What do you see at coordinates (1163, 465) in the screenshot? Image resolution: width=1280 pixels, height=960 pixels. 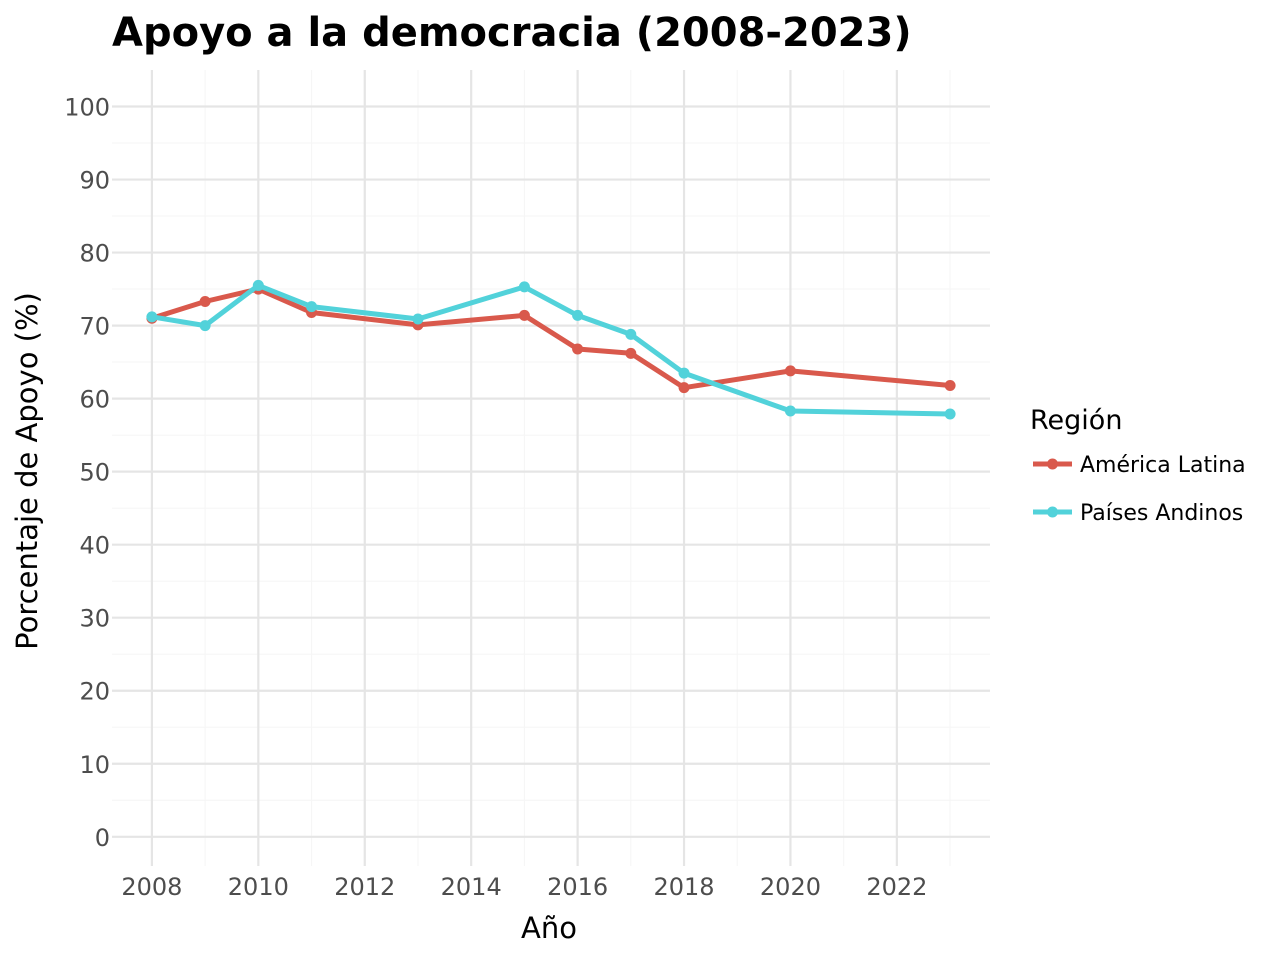 I see `legend-label: América Latina` at bounding box center [1163, 465].